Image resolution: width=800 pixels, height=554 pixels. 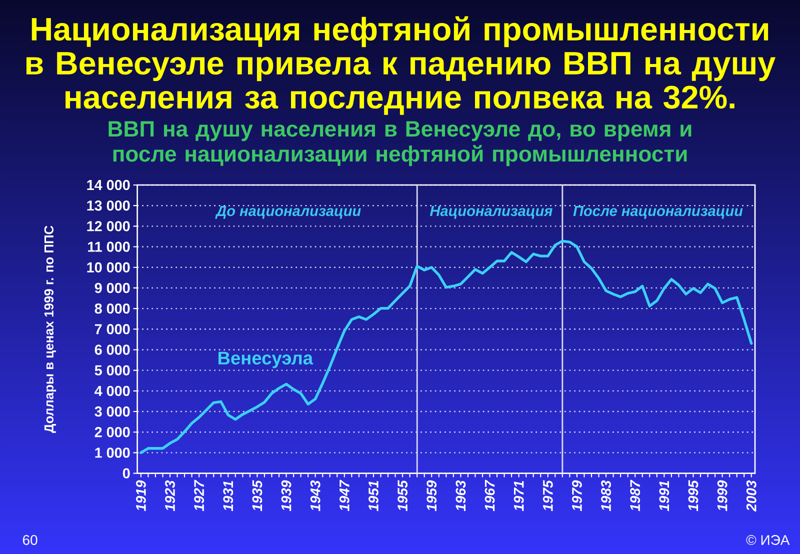 What do you see at coordinates (606, 496) in the screenshot?
I see `x-tick-label: 1983` at bounding box center [606, 496].